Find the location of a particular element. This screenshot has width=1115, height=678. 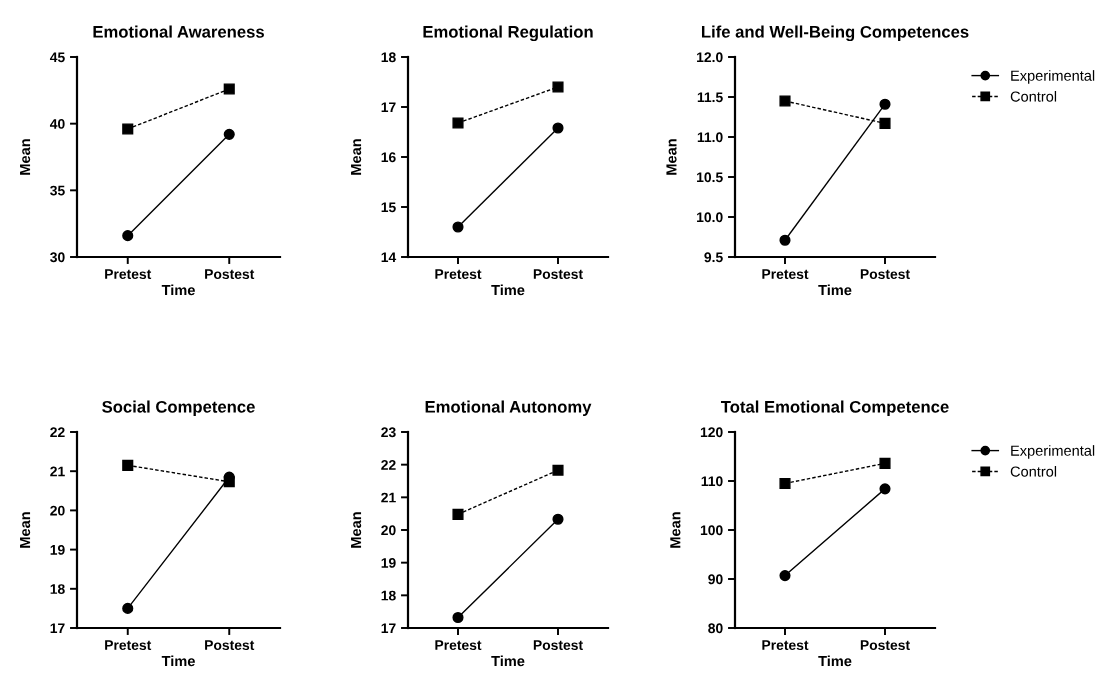

y-tick-label: 110 is located at coordinates (712, 481).